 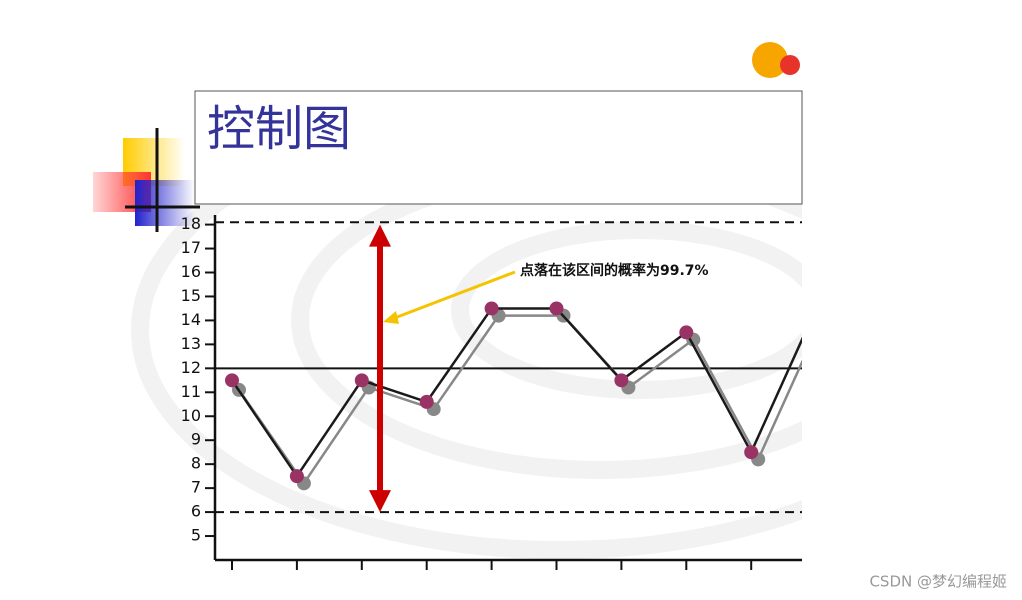 What do you see at coordinates (191, 367) in the screenshot?
I see `y-tick-label: 12` at bounding box center [191, 367].